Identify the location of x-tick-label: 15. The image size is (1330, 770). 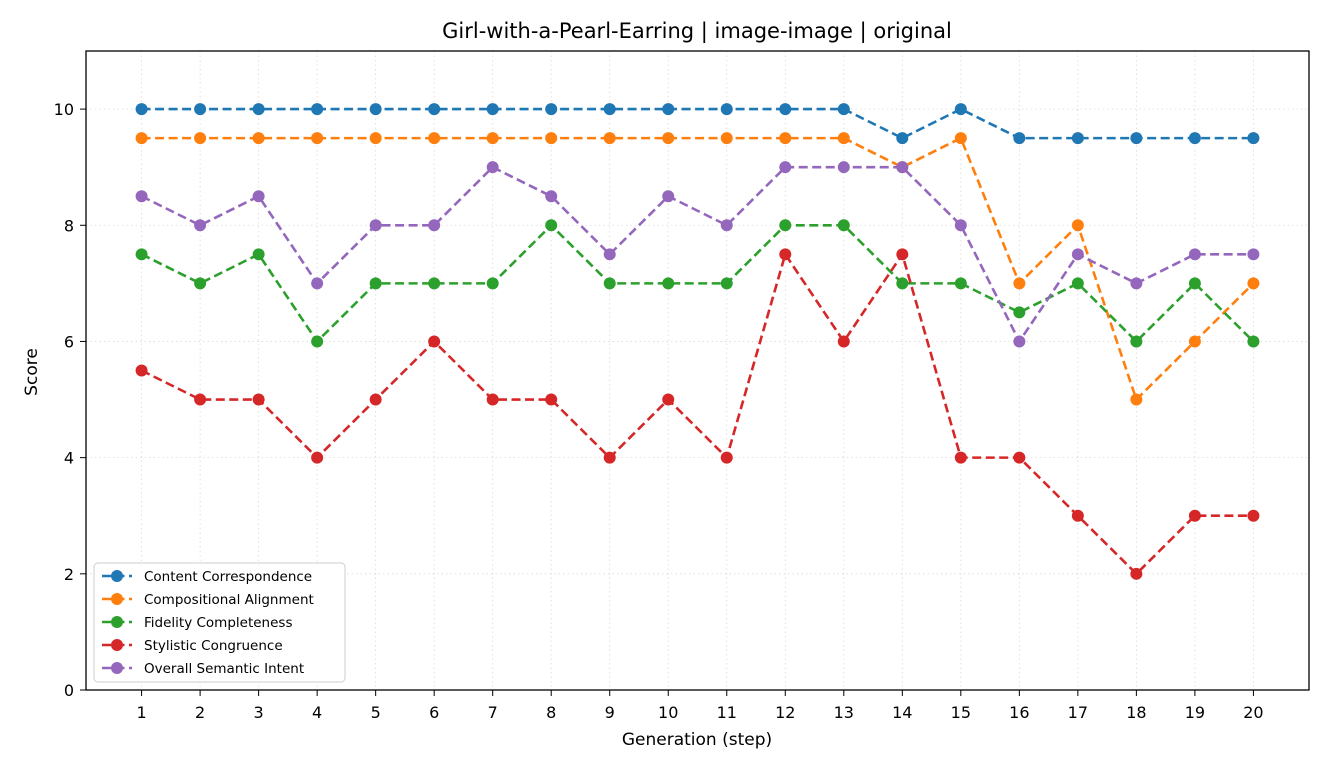
(961, 712).